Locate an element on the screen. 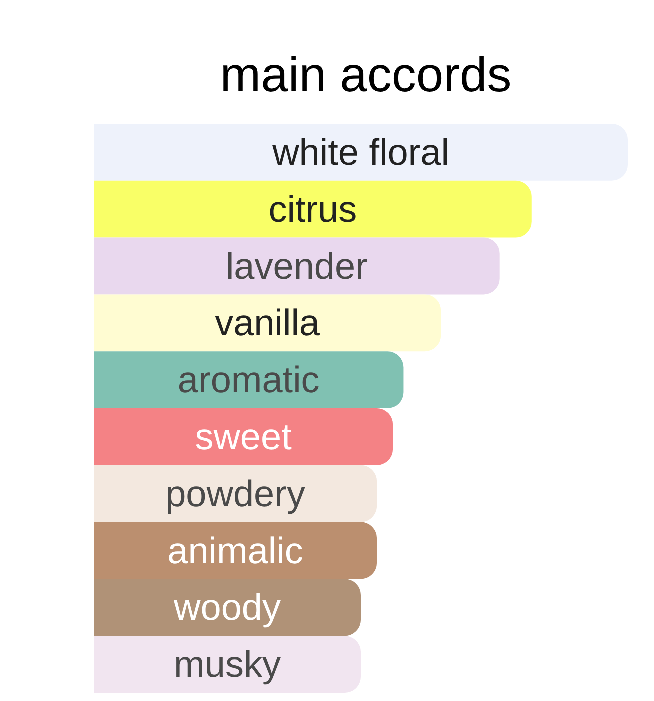 Image resolution: width=654 pixels, height=701 pixels. y-tick-label: citrus is located at coordinates (313, 209).